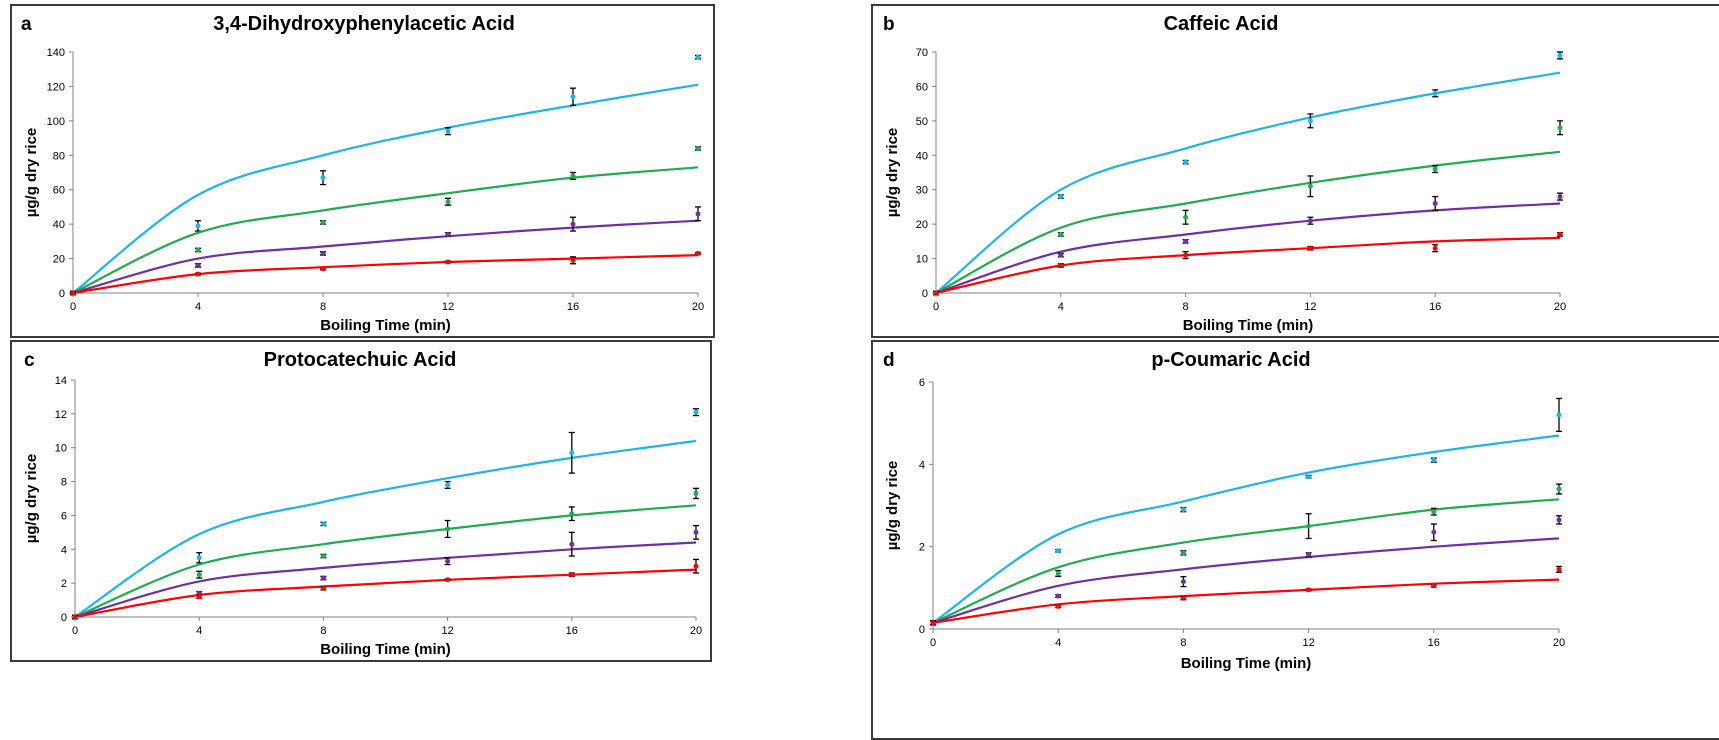 The height and width of the screenshot is (740, 1719). What do you see at coordinates (922, 53) in the screenshot?
I see `y-tick-label: 70` at bounding box center [922, 53].